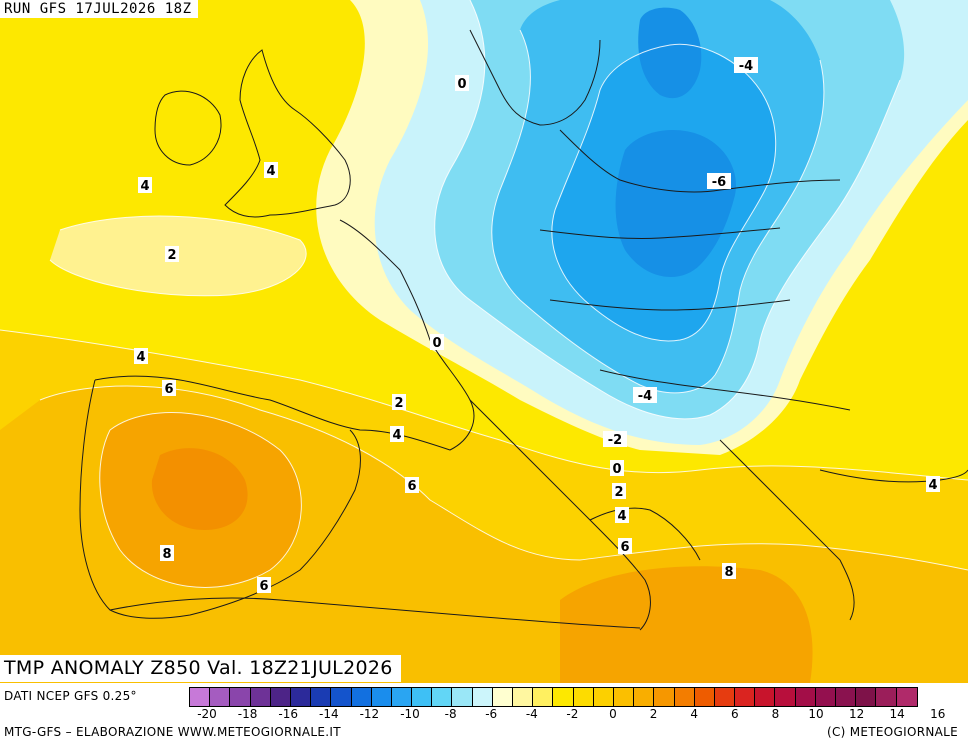 The height and width of the screenshot is (745, 968). What do you see at coordinates (694, 714) in the screenshot?
I see `legend-tick-label: 4` at bounding box center [694, 714].